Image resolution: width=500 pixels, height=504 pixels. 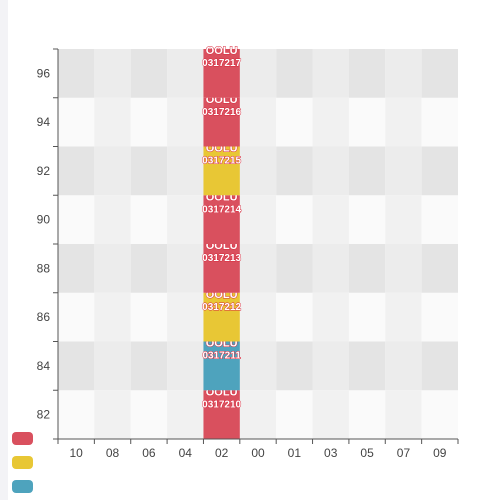 I want to click on x-tick-label: 00, so click(x=258, y=453).